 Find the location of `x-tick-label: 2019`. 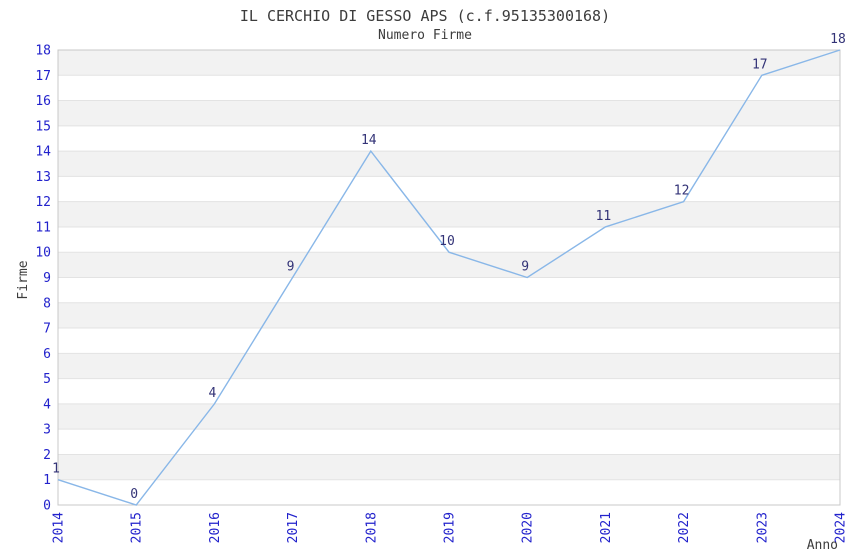

x-tick-label: 2019 is located at coordinates (450, 527).